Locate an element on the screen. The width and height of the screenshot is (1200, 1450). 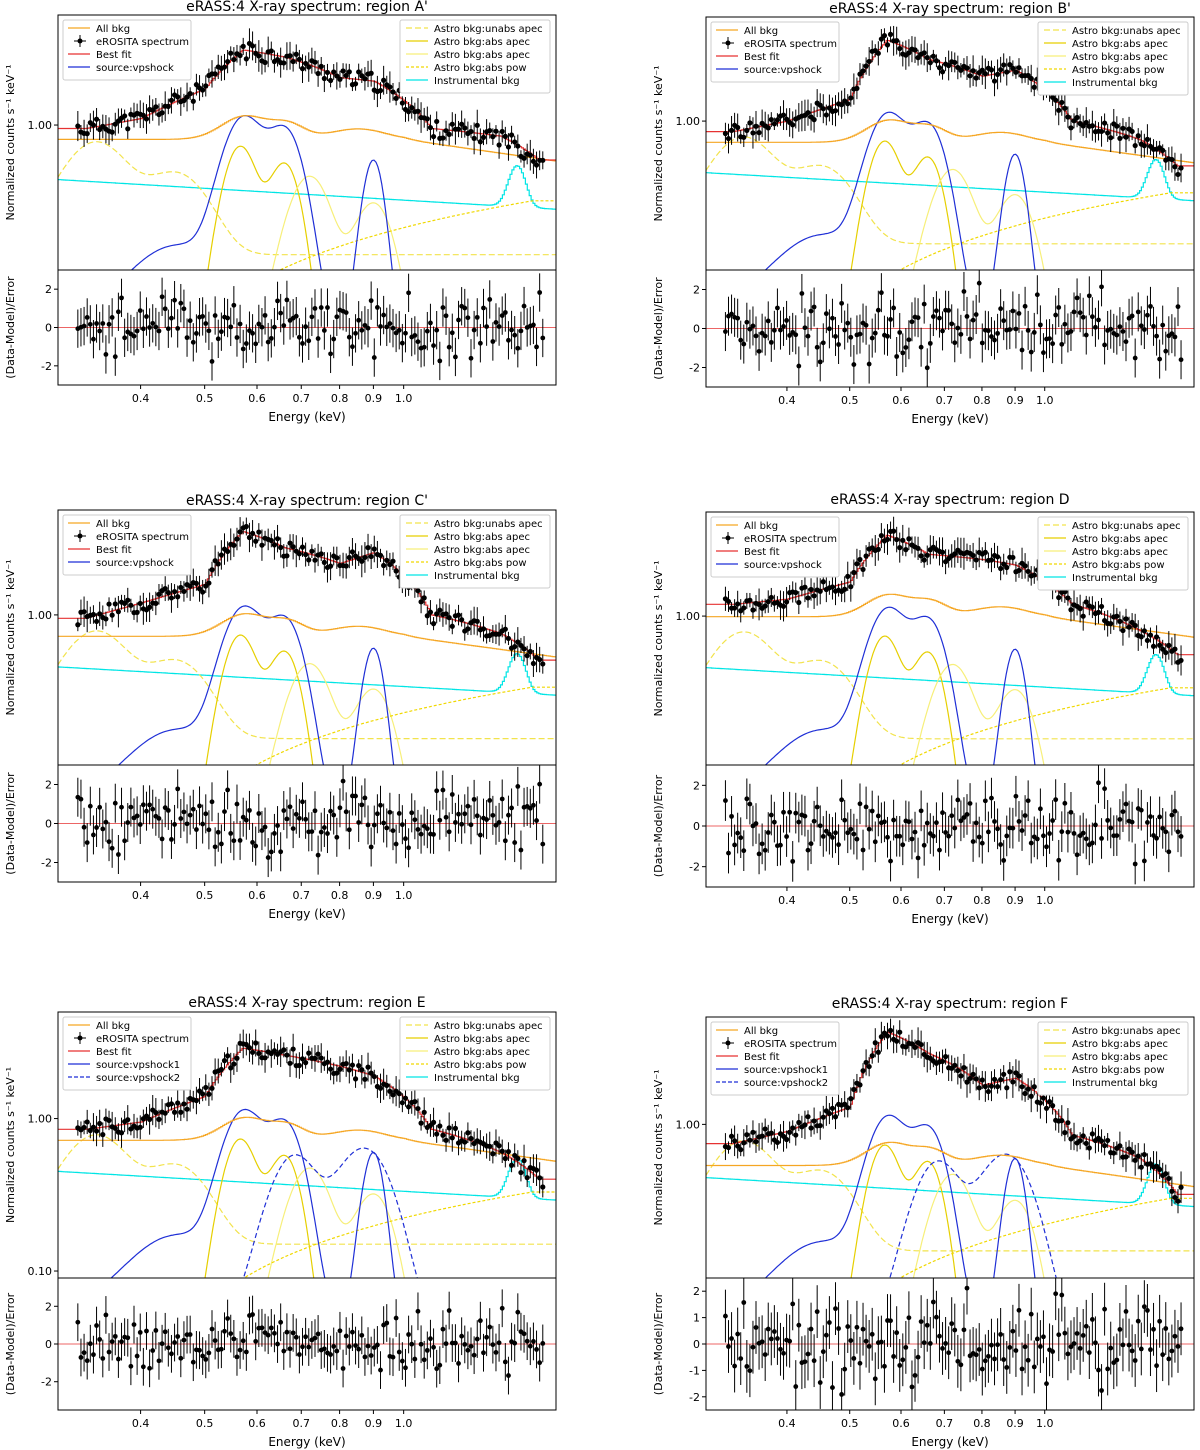
residual-y-tick-label: 2 is located at coordinates (48, 785).